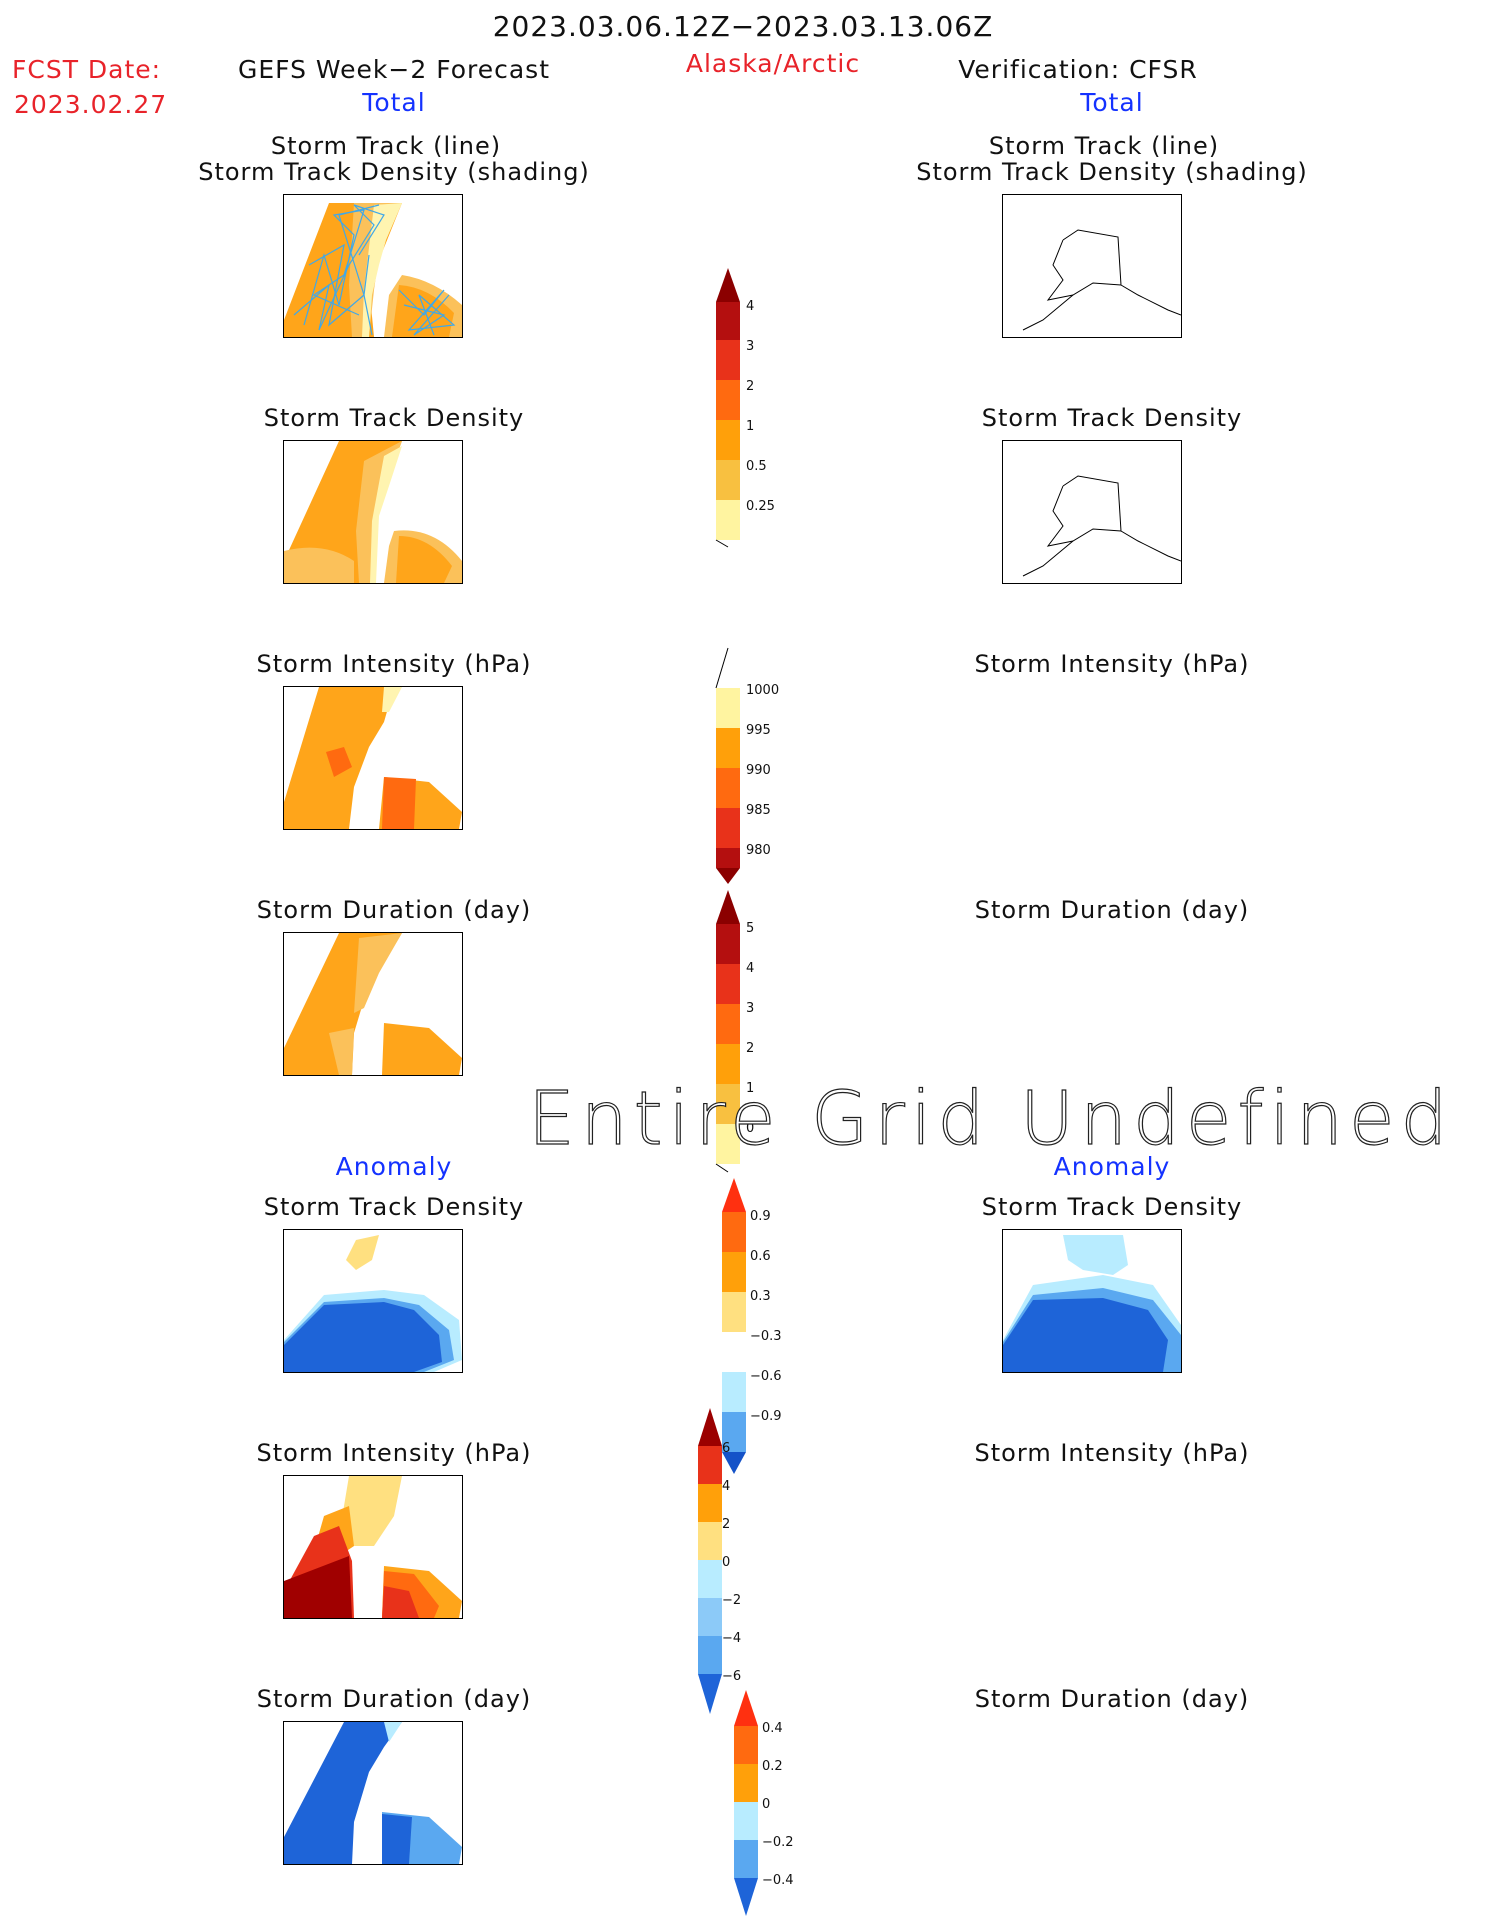  I want to click on duration-tick-label: 3, so click(750, 1008).